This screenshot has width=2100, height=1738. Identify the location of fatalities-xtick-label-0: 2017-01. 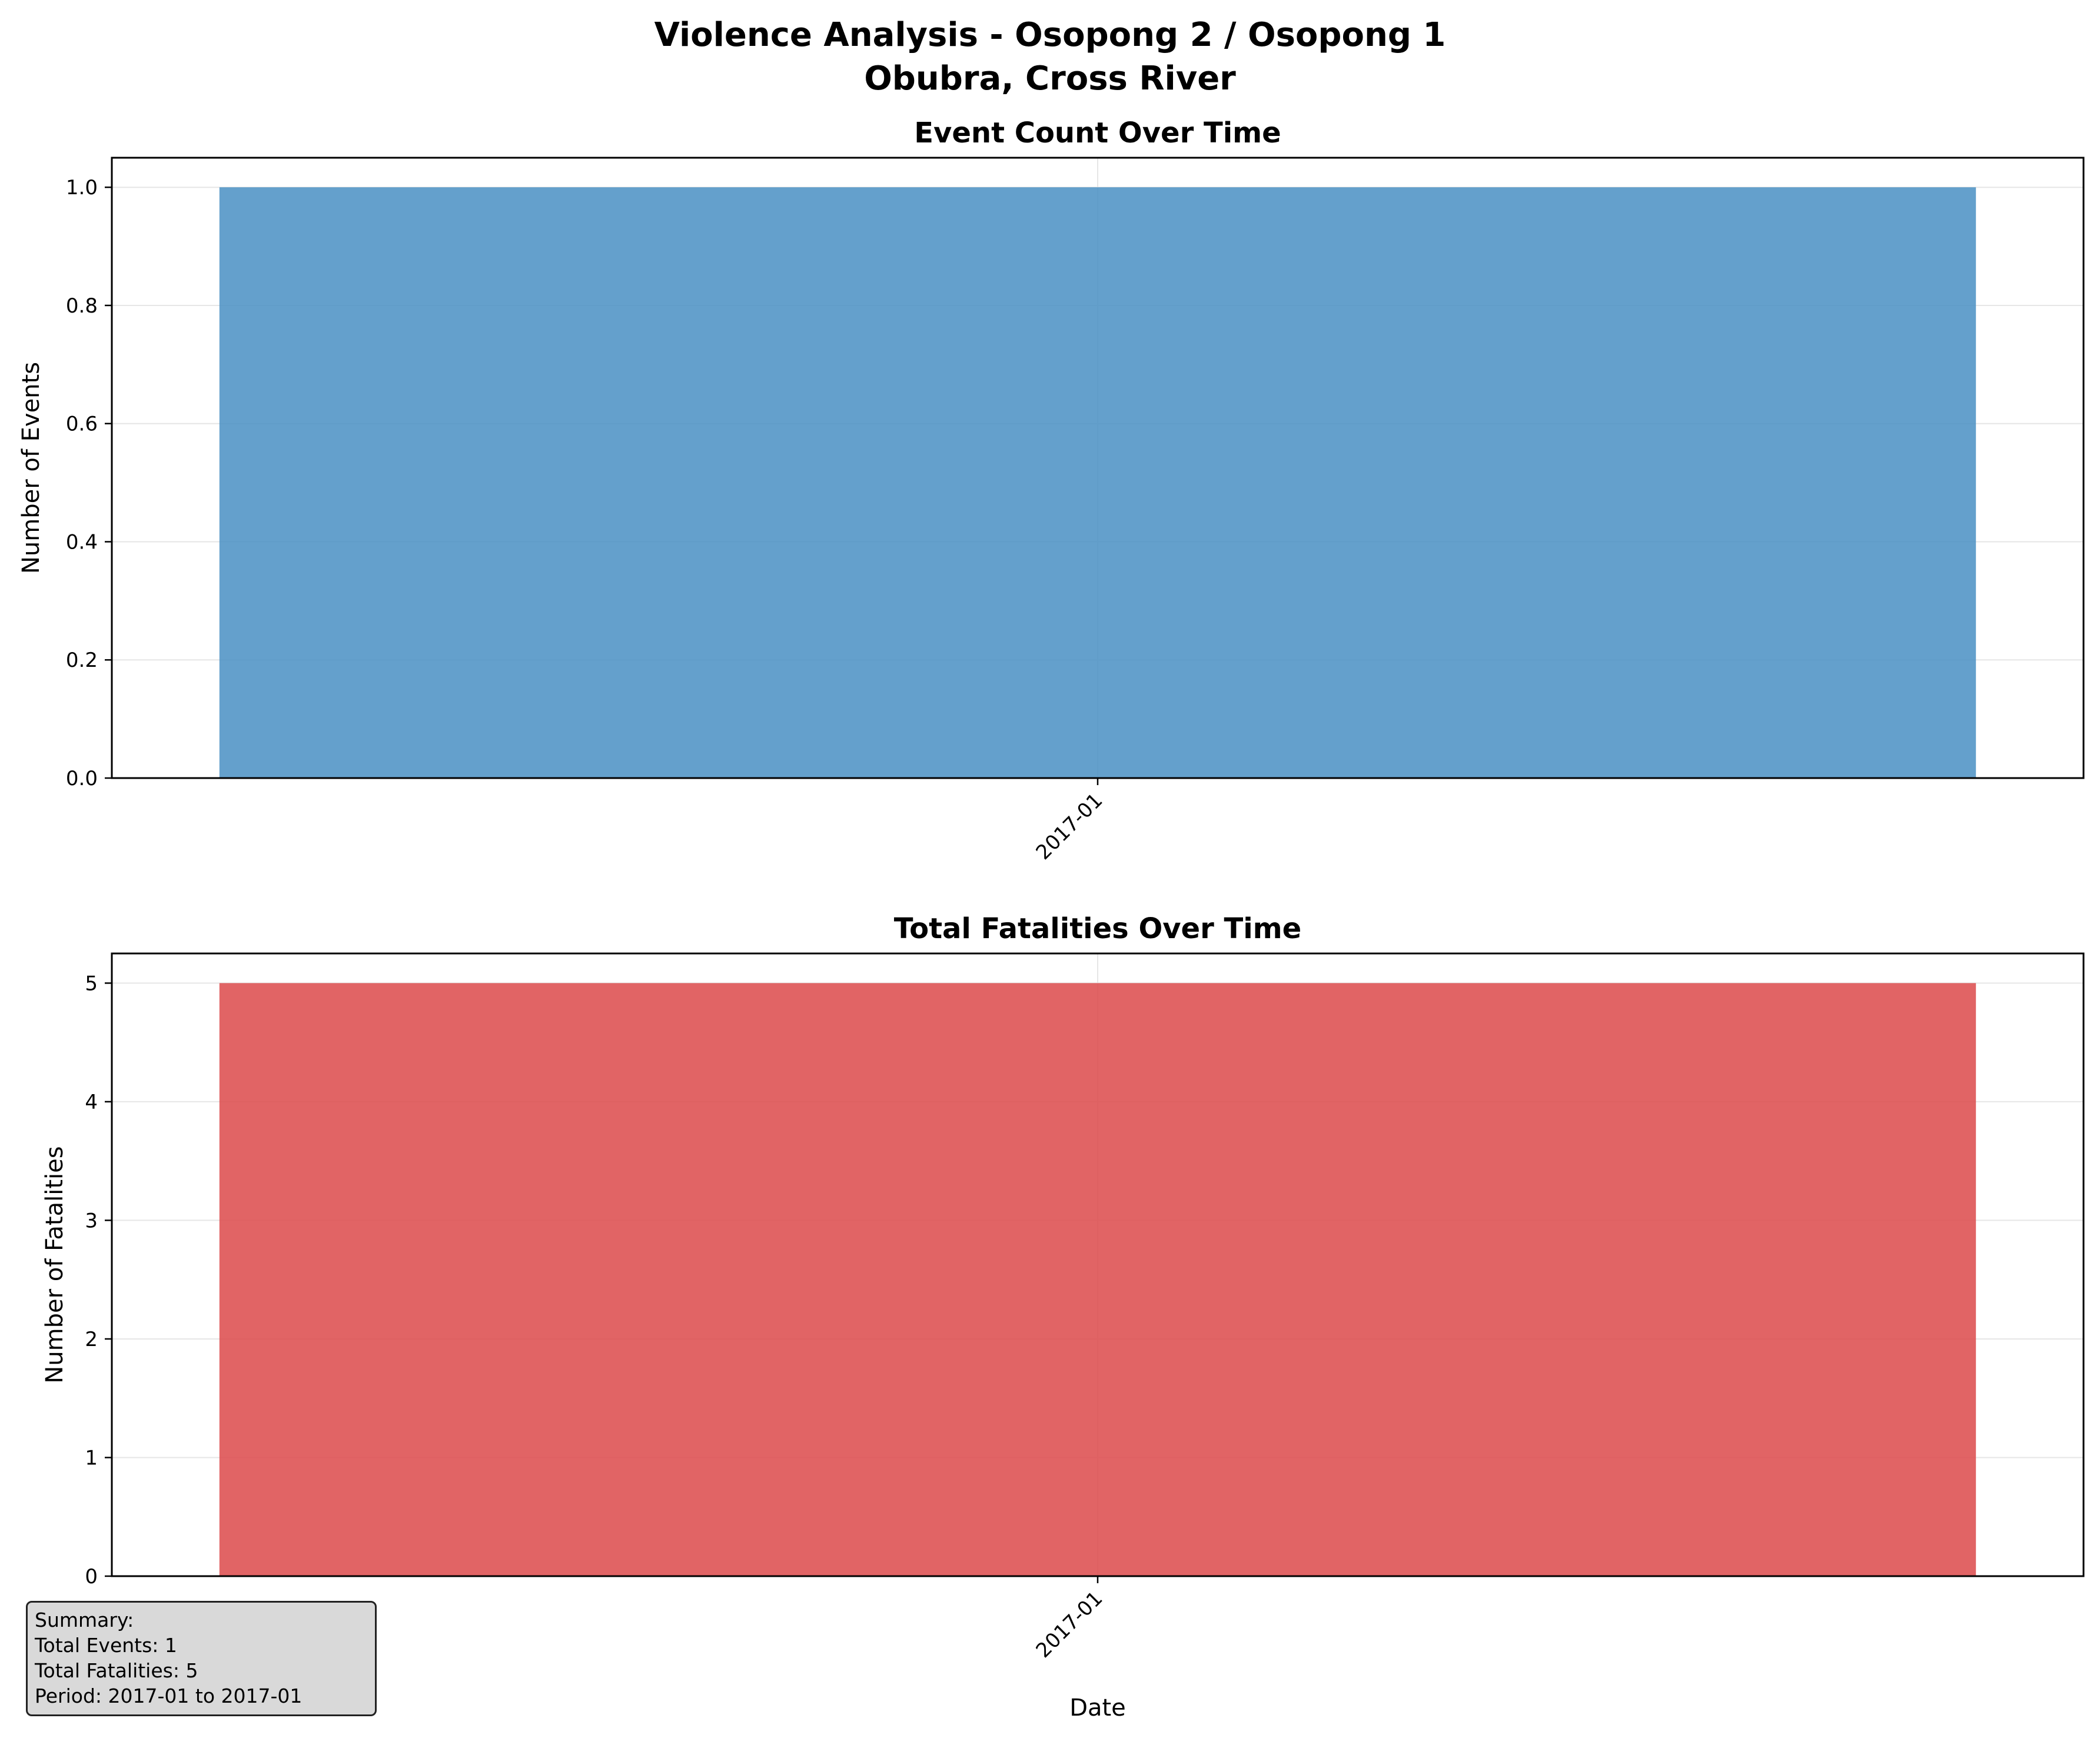
(1070, 1625).